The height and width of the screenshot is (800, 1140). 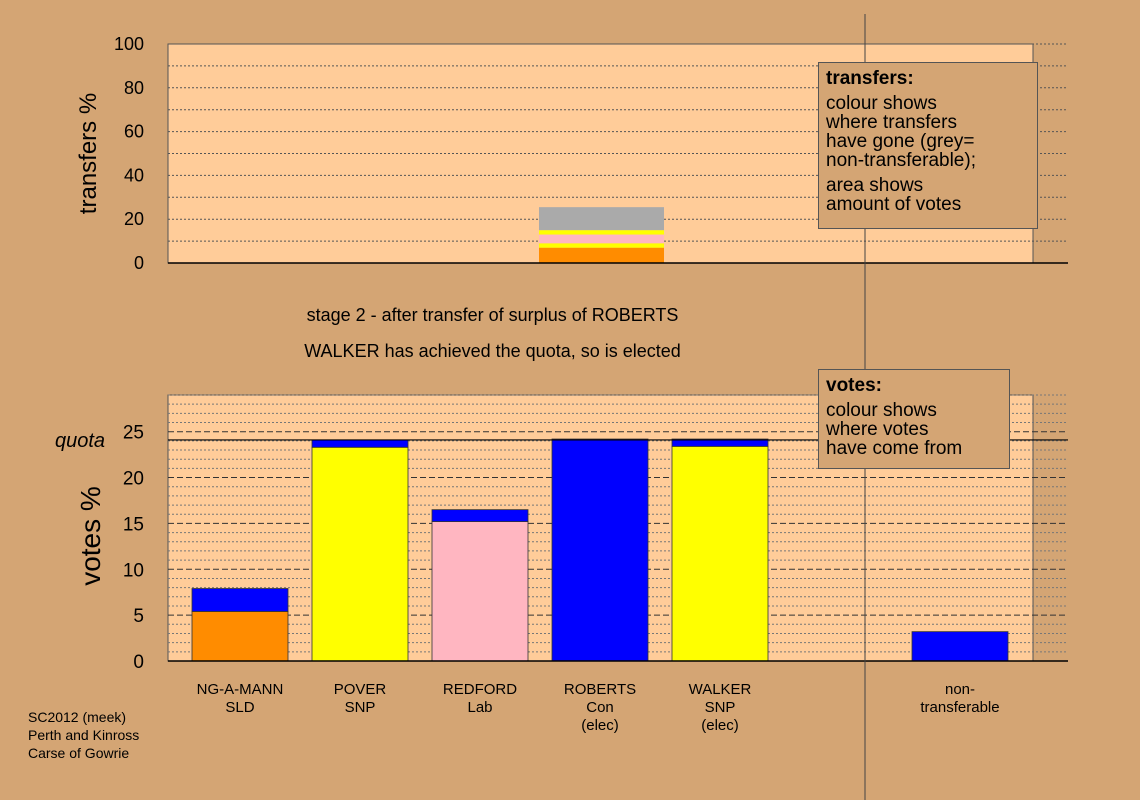 What do you see at coordinates (129, 44) in the screenshot?
I see `y-tick-label: 100` at bounding box center [129, 44].